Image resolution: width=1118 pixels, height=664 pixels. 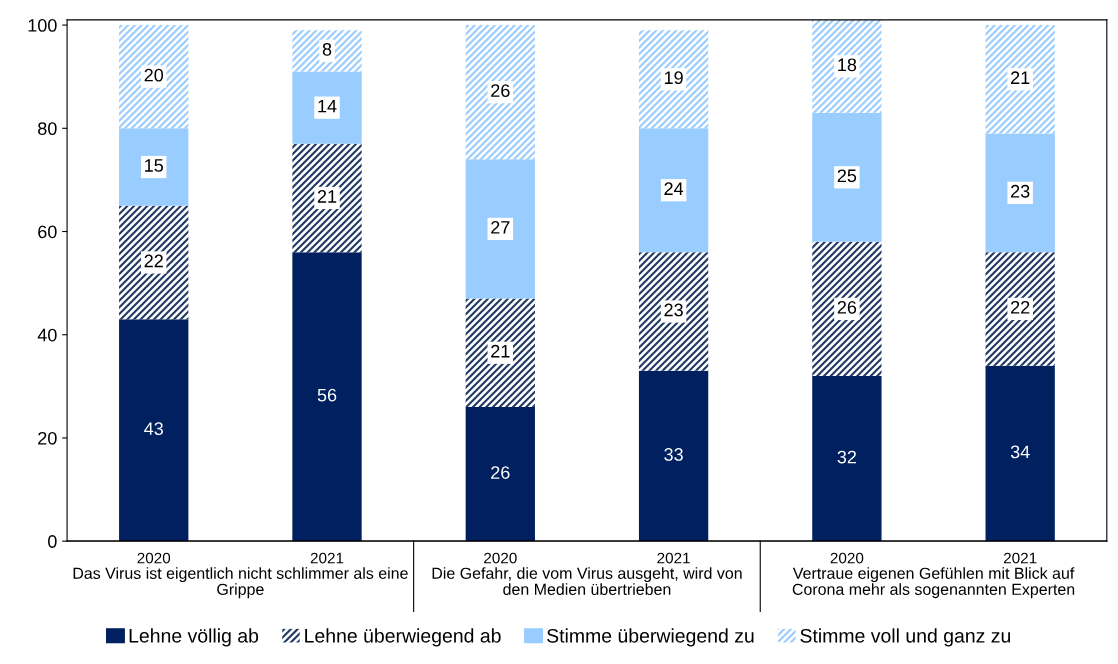 What do you see at coordinates (47, 438) in the screenshot?
I see `y-tick-label: 20` at bounding box center [47, 438].